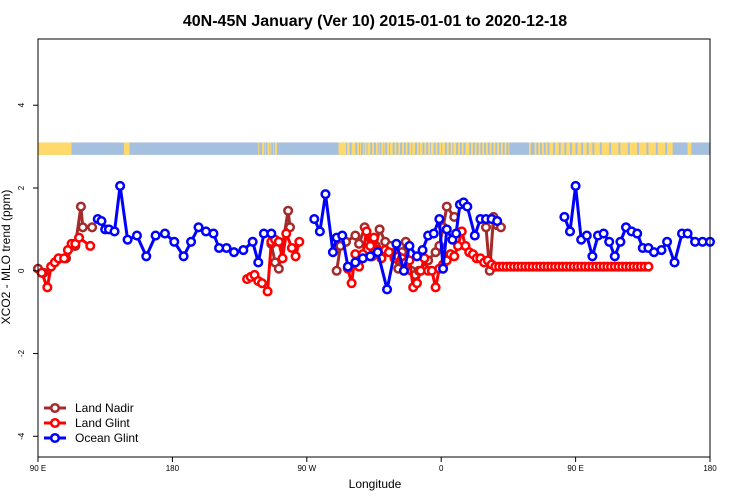 This screenshot has width=750, height=500. What do you see at coordinates (441, 468) in the screenshot?
I see `x-tick-label: 0` at bounding box center [441, 468].